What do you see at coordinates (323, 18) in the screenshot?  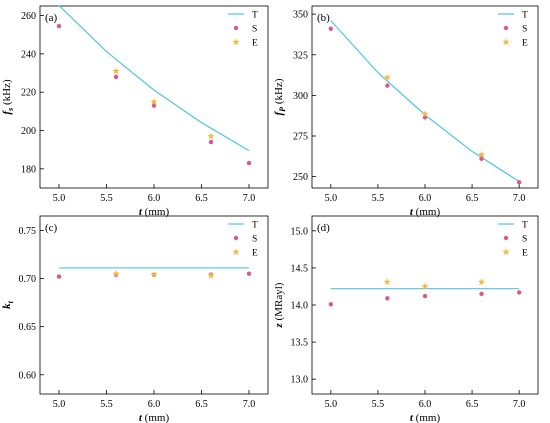 I see `panel-label: (b)` at bounding box center [323, 18].